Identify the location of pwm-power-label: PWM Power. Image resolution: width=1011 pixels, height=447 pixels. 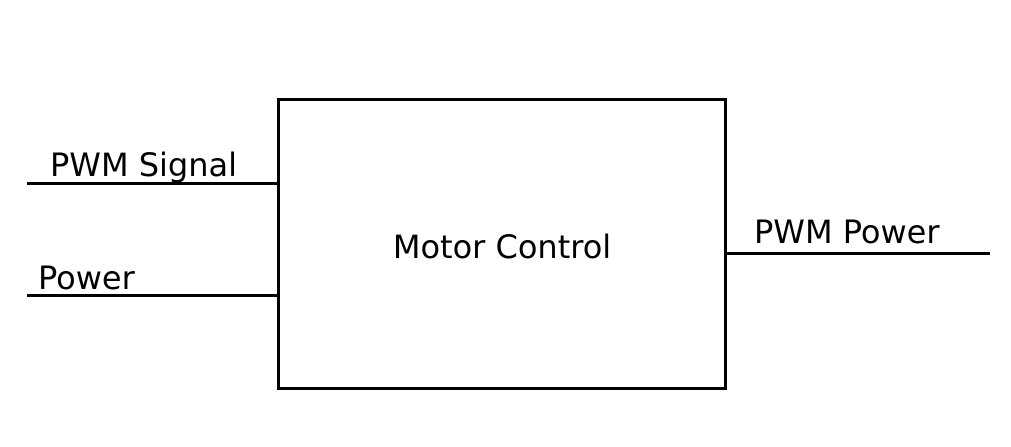
(847, 232).